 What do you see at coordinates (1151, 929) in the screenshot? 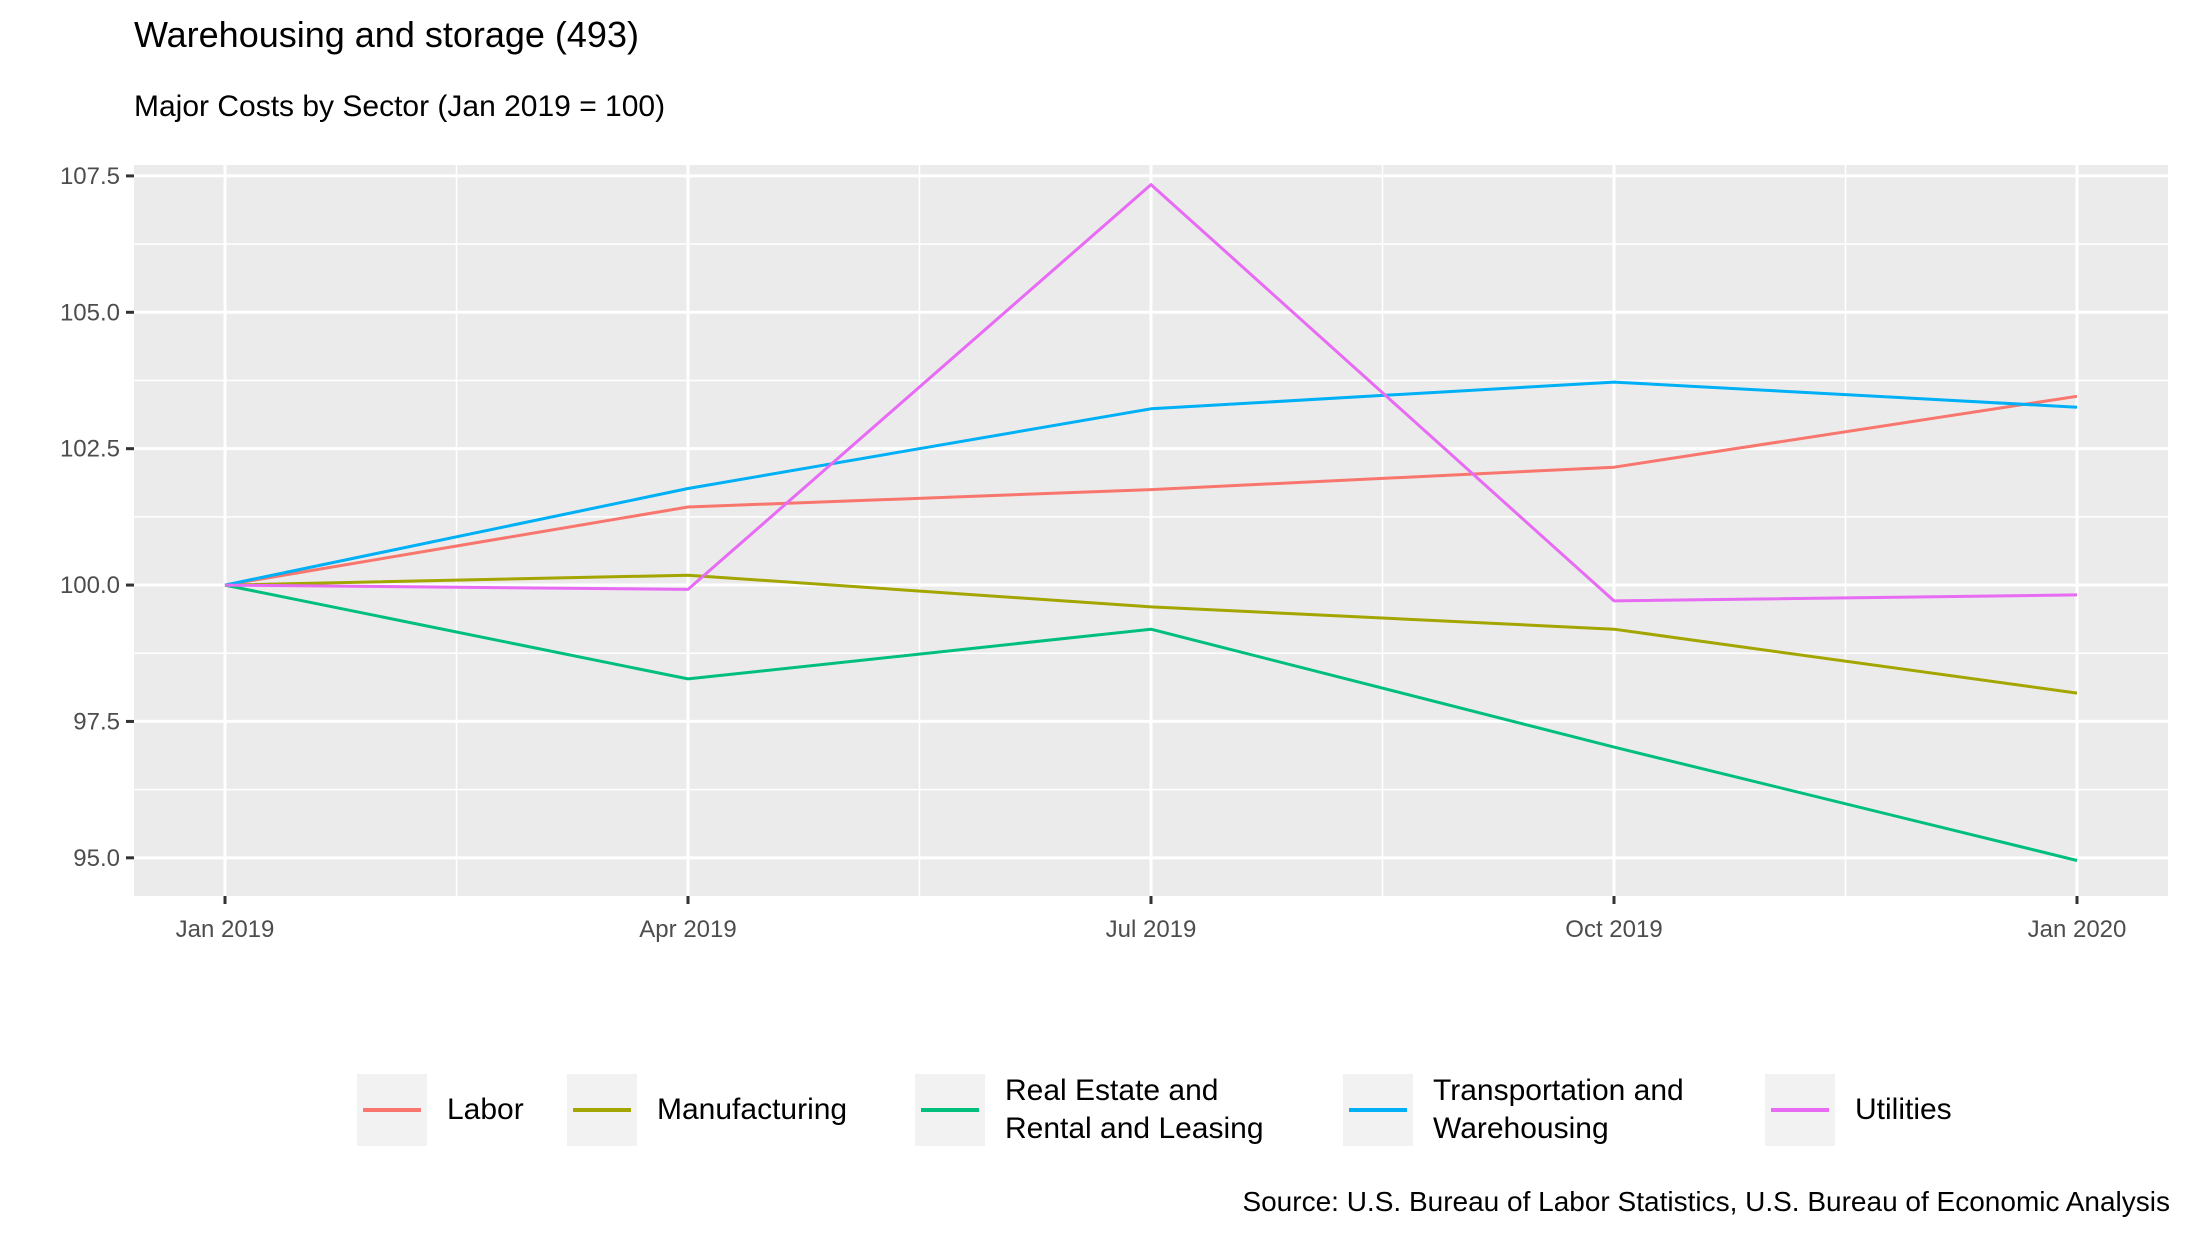
I see `x-tick-label: Jul 2019` at bounding box center [1151, 929].